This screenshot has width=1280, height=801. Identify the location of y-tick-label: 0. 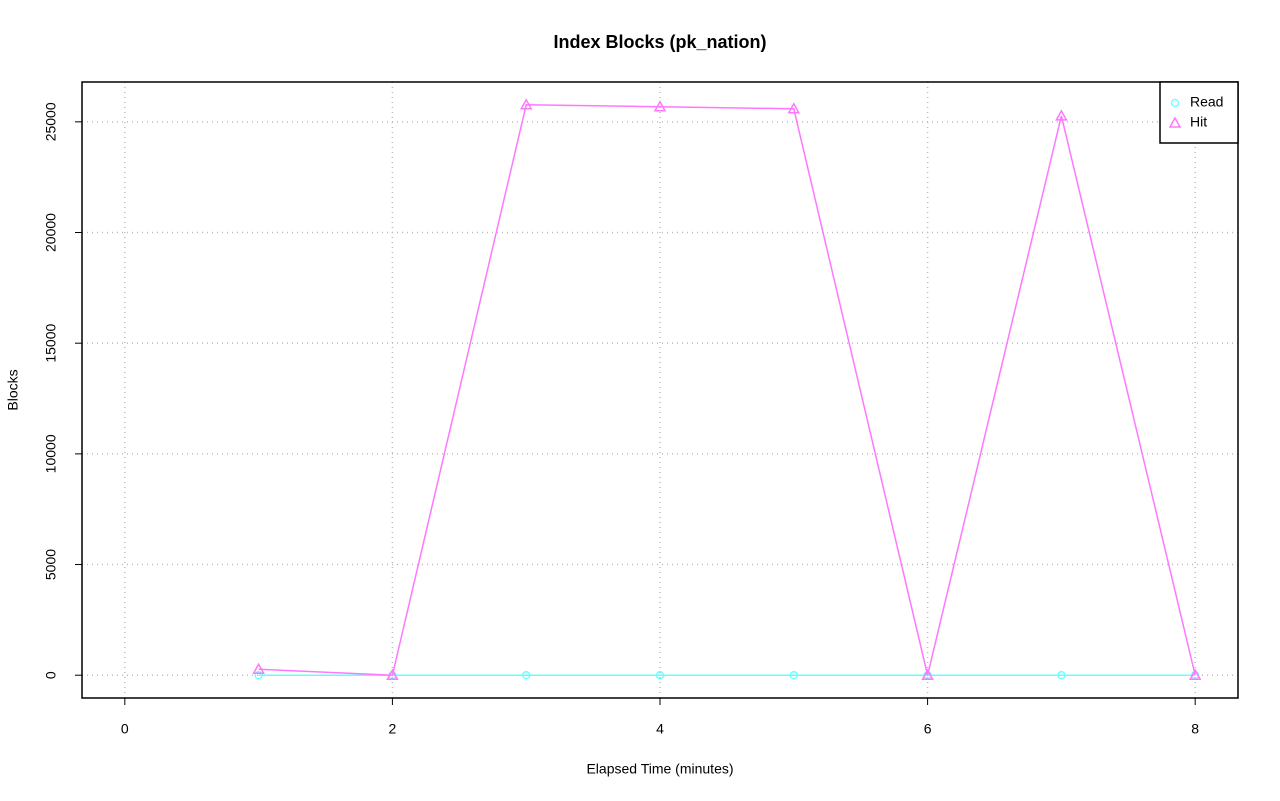
(51, 675).